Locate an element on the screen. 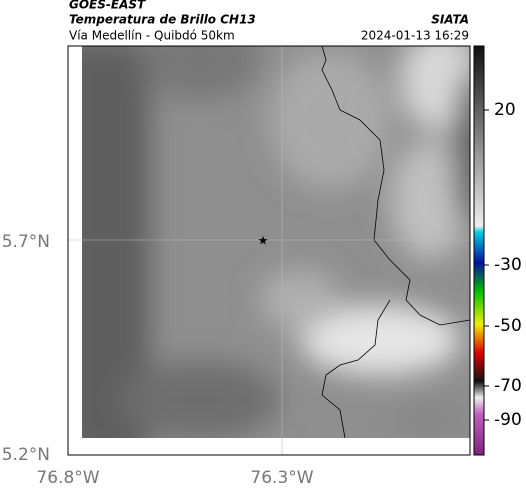 This screenshot has height=491, width=526. location-star: ★ is located at coordinates (263, 241).